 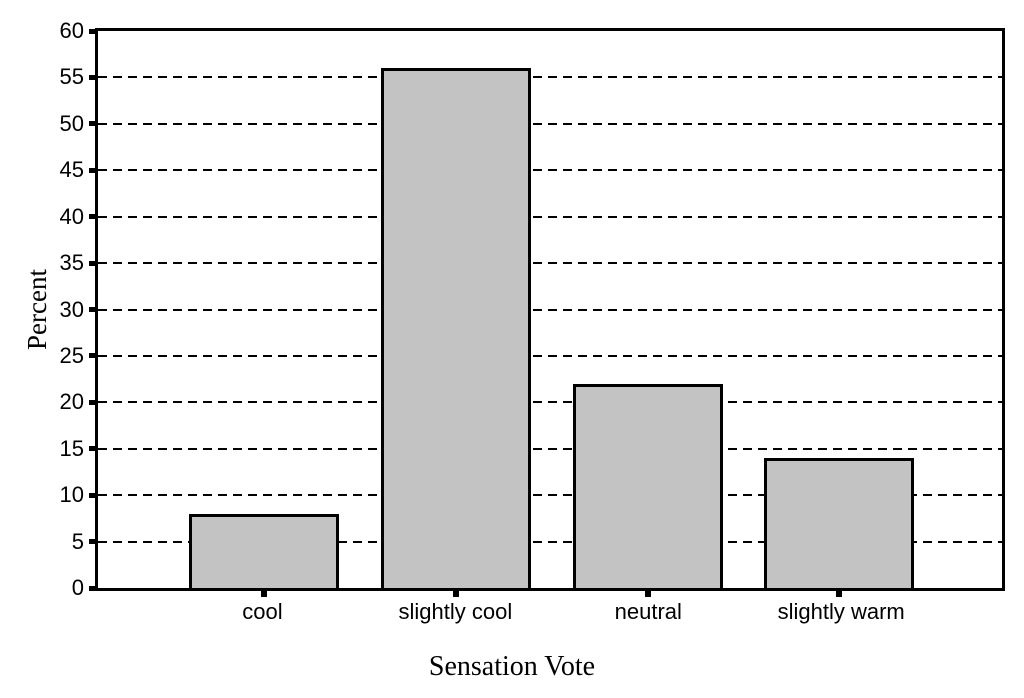 What do you see at coordinates (455, 611) in the screenshot?
I see `x-tick-label: slightly cool` at bounding box center [455, 611].